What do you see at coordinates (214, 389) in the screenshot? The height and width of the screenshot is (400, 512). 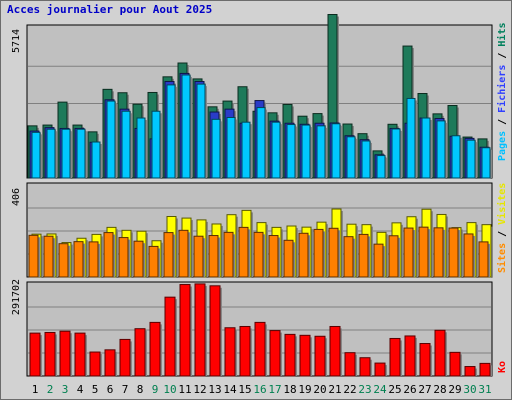 I see `x-tick-label-13: 13` at bounding box center [214, 389].